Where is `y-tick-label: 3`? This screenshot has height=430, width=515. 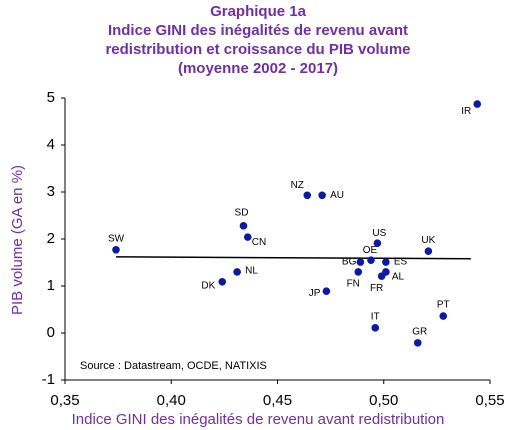 y-tick-label: 3 is located at coordinates (51, 191).